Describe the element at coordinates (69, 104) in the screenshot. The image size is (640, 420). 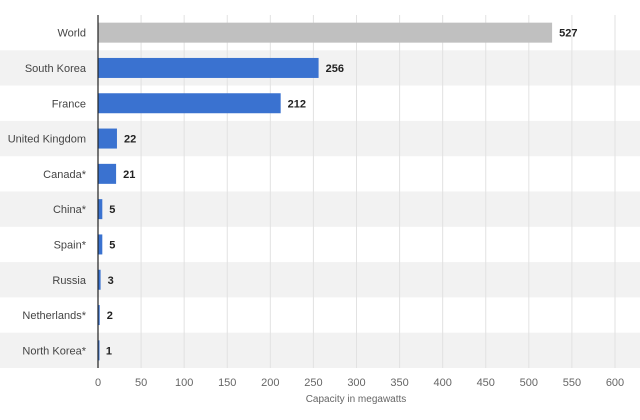
I see `category-label: France` at that location.